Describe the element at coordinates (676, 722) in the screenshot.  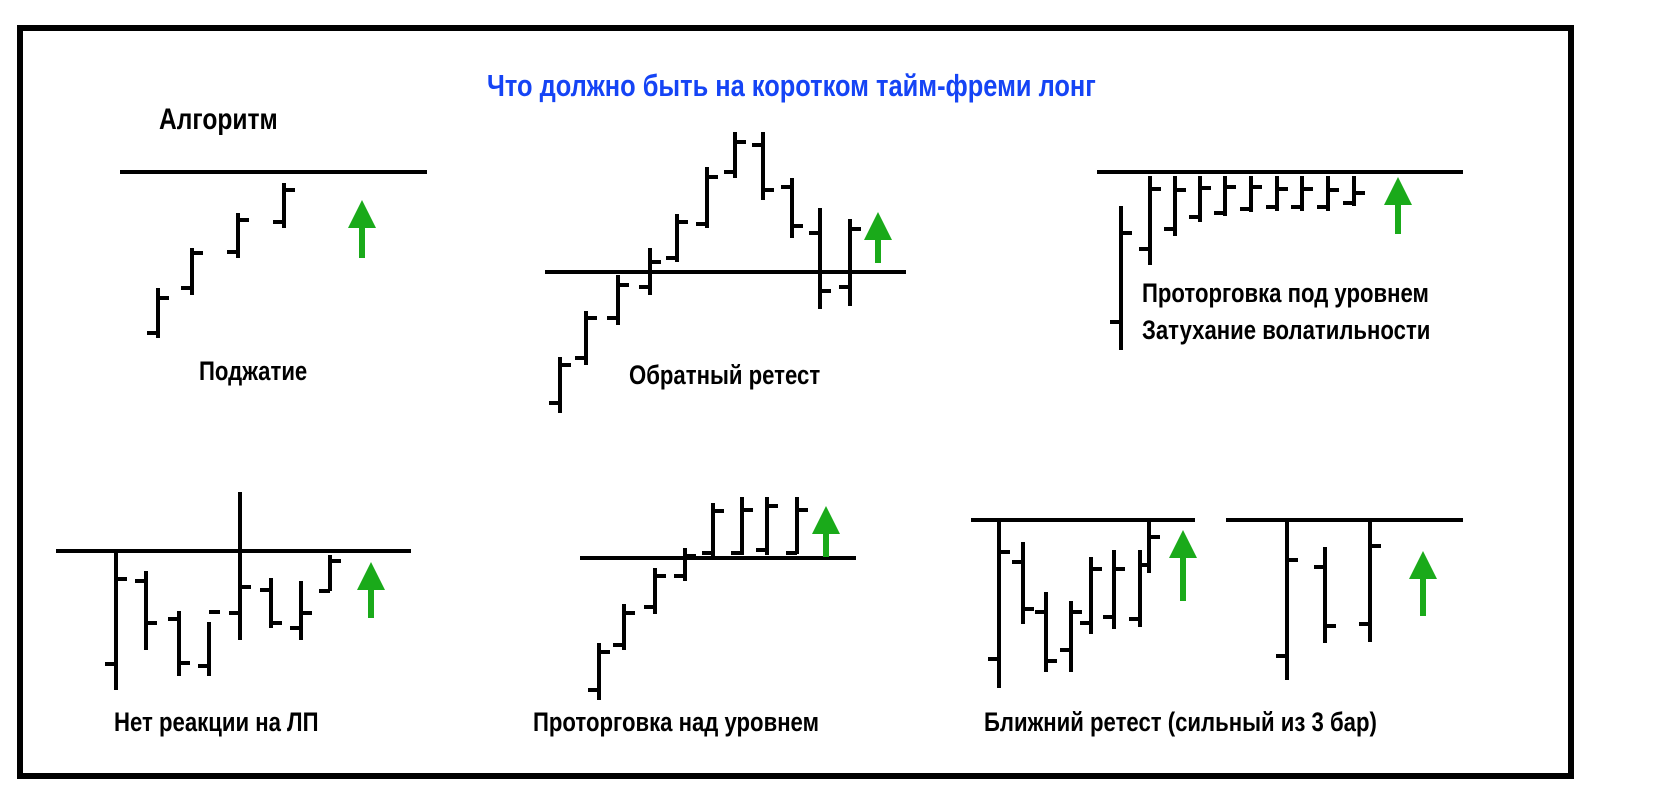
I see `label-consolidation-above: Проторговка над уровнем` at that location.